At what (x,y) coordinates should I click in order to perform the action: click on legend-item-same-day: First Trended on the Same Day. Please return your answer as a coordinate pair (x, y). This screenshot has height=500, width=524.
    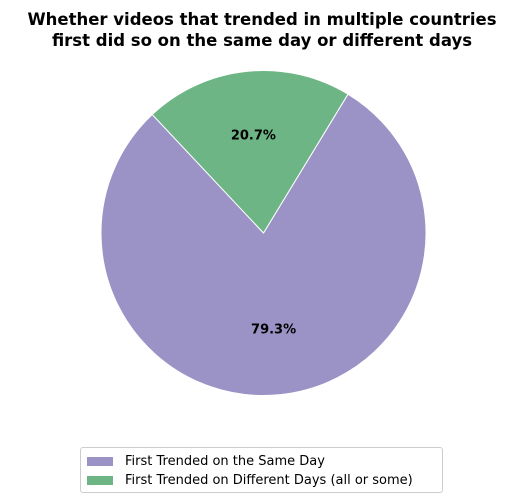
    Looking at the image, I should click on (260, 461).